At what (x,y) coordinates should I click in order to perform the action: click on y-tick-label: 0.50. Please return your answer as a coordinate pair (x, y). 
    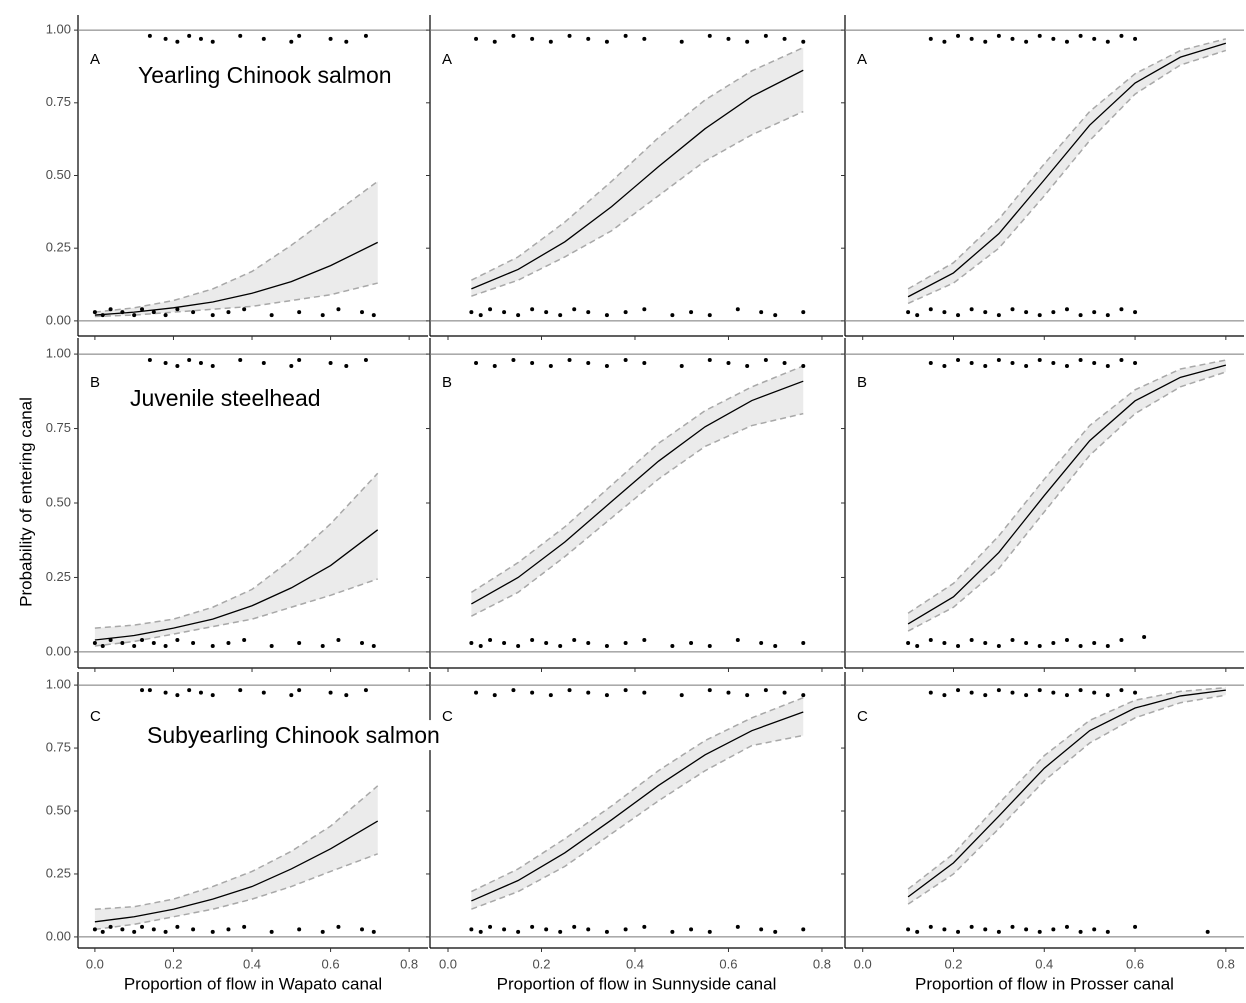
    Looking at the image, I should click on (58, 501).